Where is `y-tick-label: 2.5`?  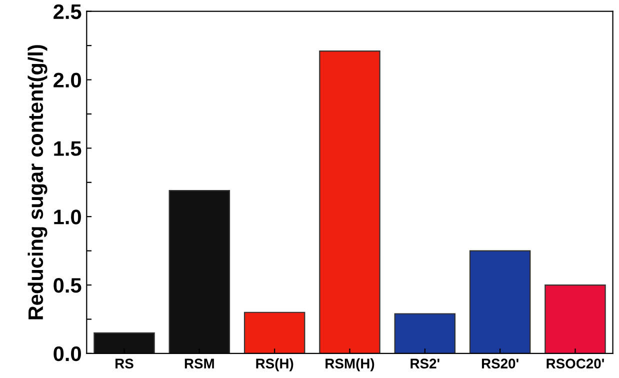 y-tick-label: 2.5 is located at coordinates (68, 12).